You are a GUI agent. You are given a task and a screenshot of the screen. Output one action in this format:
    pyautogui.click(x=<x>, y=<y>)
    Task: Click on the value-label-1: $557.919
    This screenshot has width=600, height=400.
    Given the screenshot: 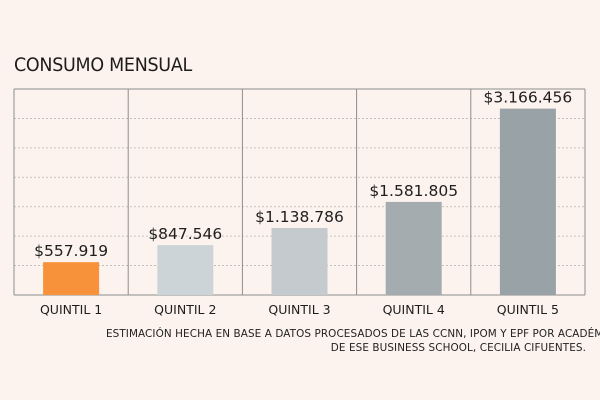 What is the action you would take?
    pyautogui.click(x=71, y=251)
    